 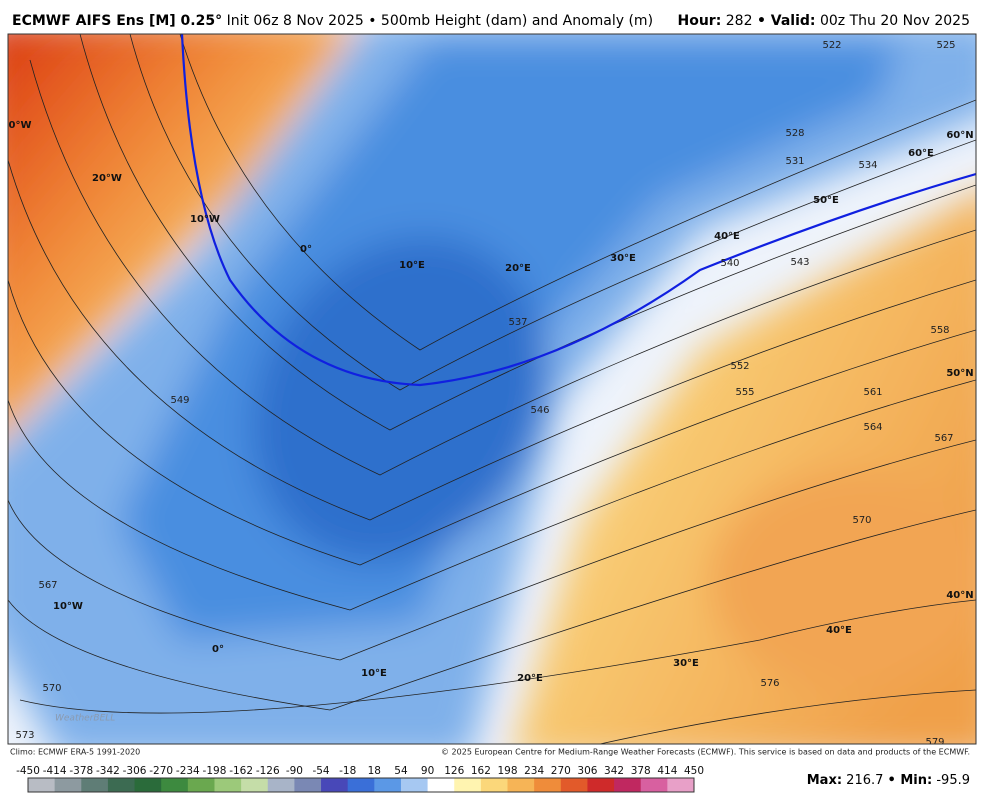 I want to click on contour-label: 558, so click(x=939, y=330).